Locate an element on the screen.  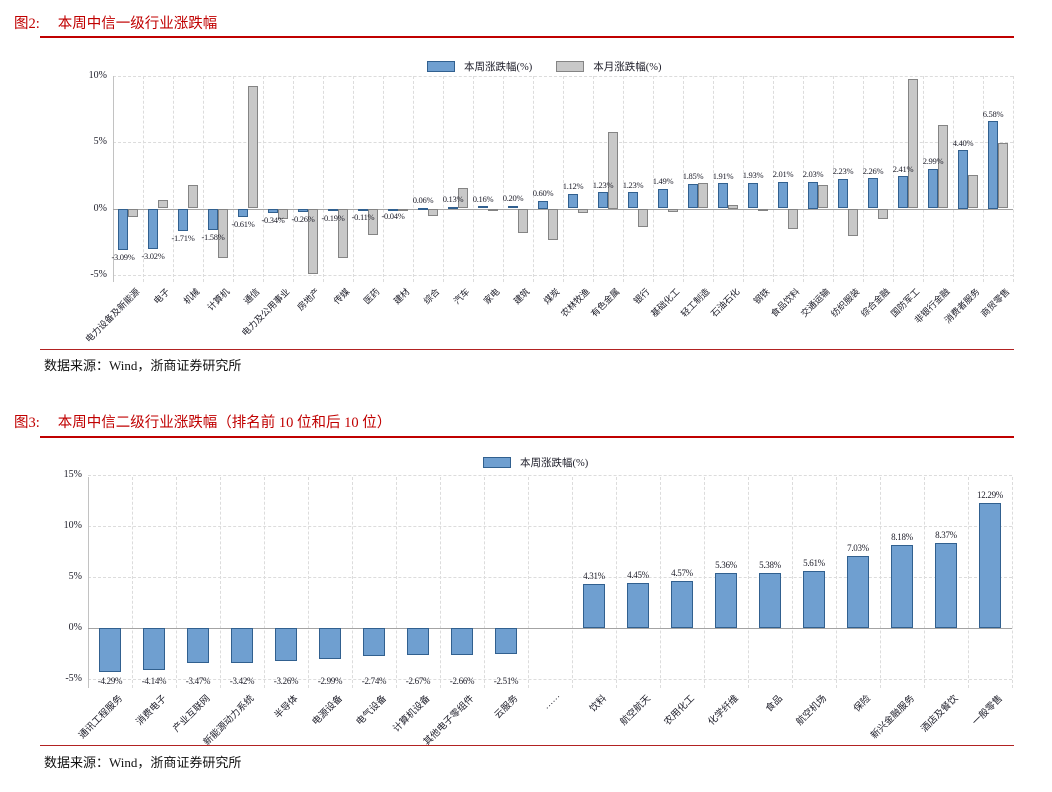
value-label: 8.37% is located at coordinates (946, 534).